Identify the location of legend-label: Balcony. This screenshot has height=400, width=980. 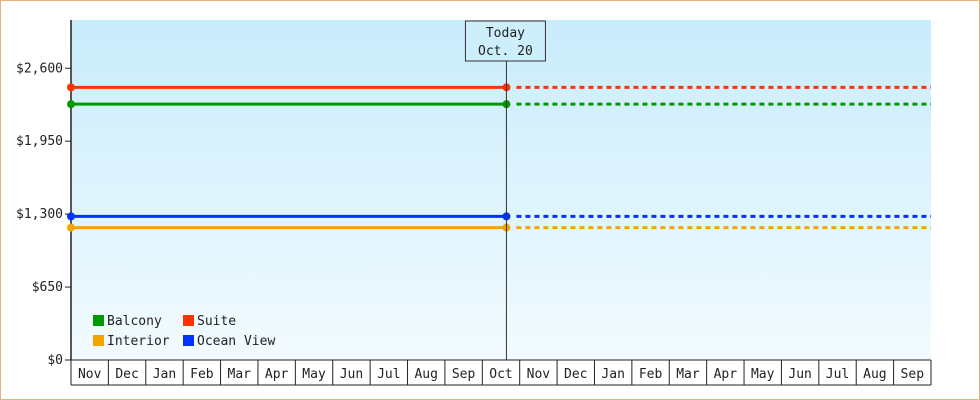
(134, 321).